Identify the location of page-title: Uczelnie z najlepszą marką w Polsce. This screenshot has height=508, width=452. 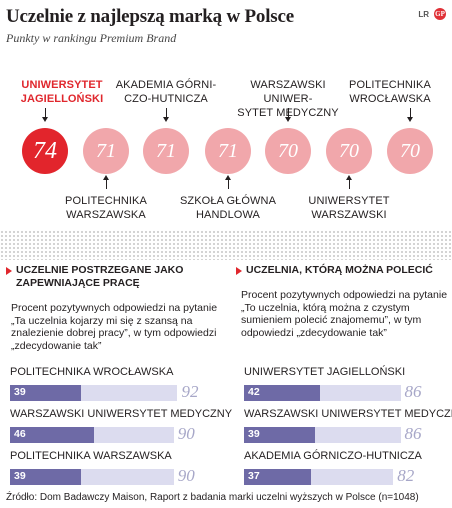
(150, 16).